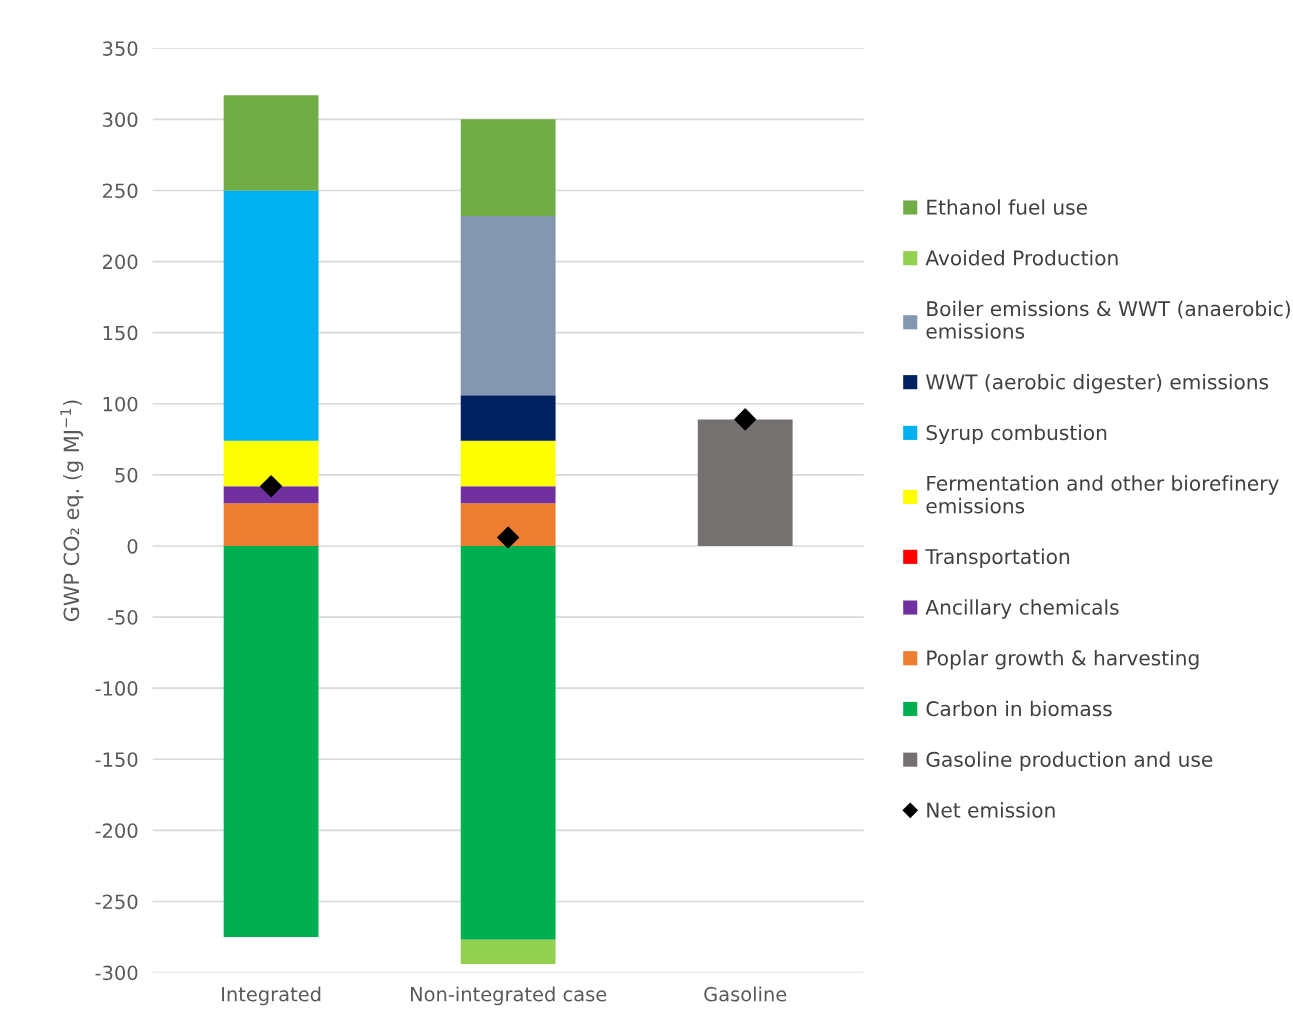 The image size is (1293, 1027). What do you see at coordinates (116, 831) in the screenshot?
I see `y-tick-label: -200` at bounding box center [116, 831].